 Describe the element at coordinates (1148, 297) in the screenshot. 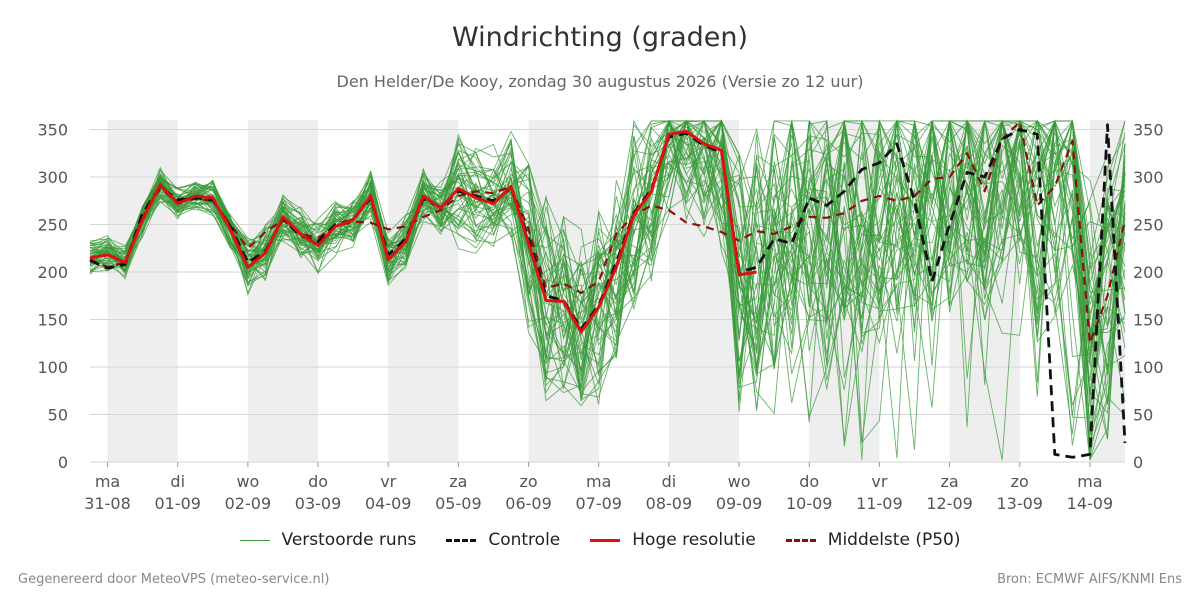

I see `y-ticks-right: 0 50 100 150 200 250 300 350` at that location.